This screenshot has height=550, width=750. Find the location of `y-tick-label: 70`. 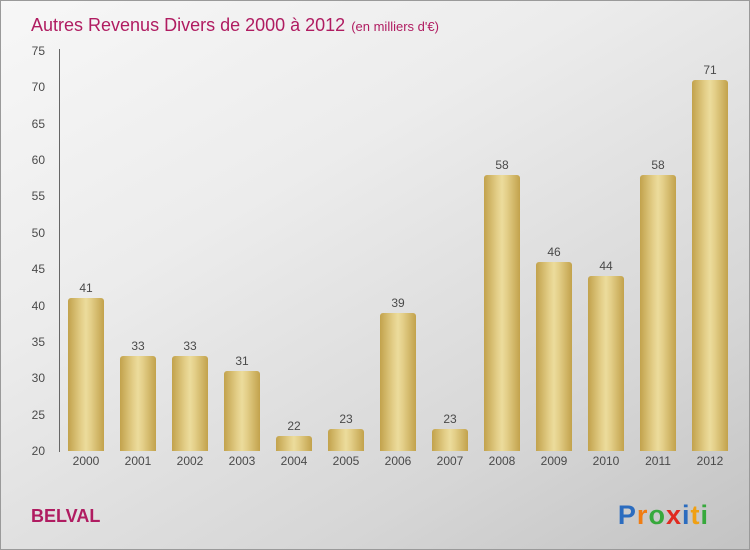

y-tick-label: 70 is located at coordinates (38, 87).